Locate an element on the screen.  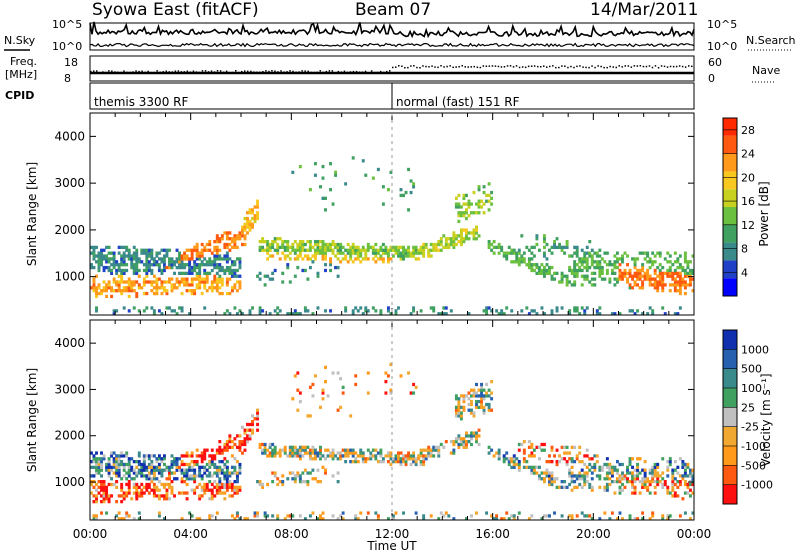
beam-label: Beam 07 is located at coordinates (393, 10).